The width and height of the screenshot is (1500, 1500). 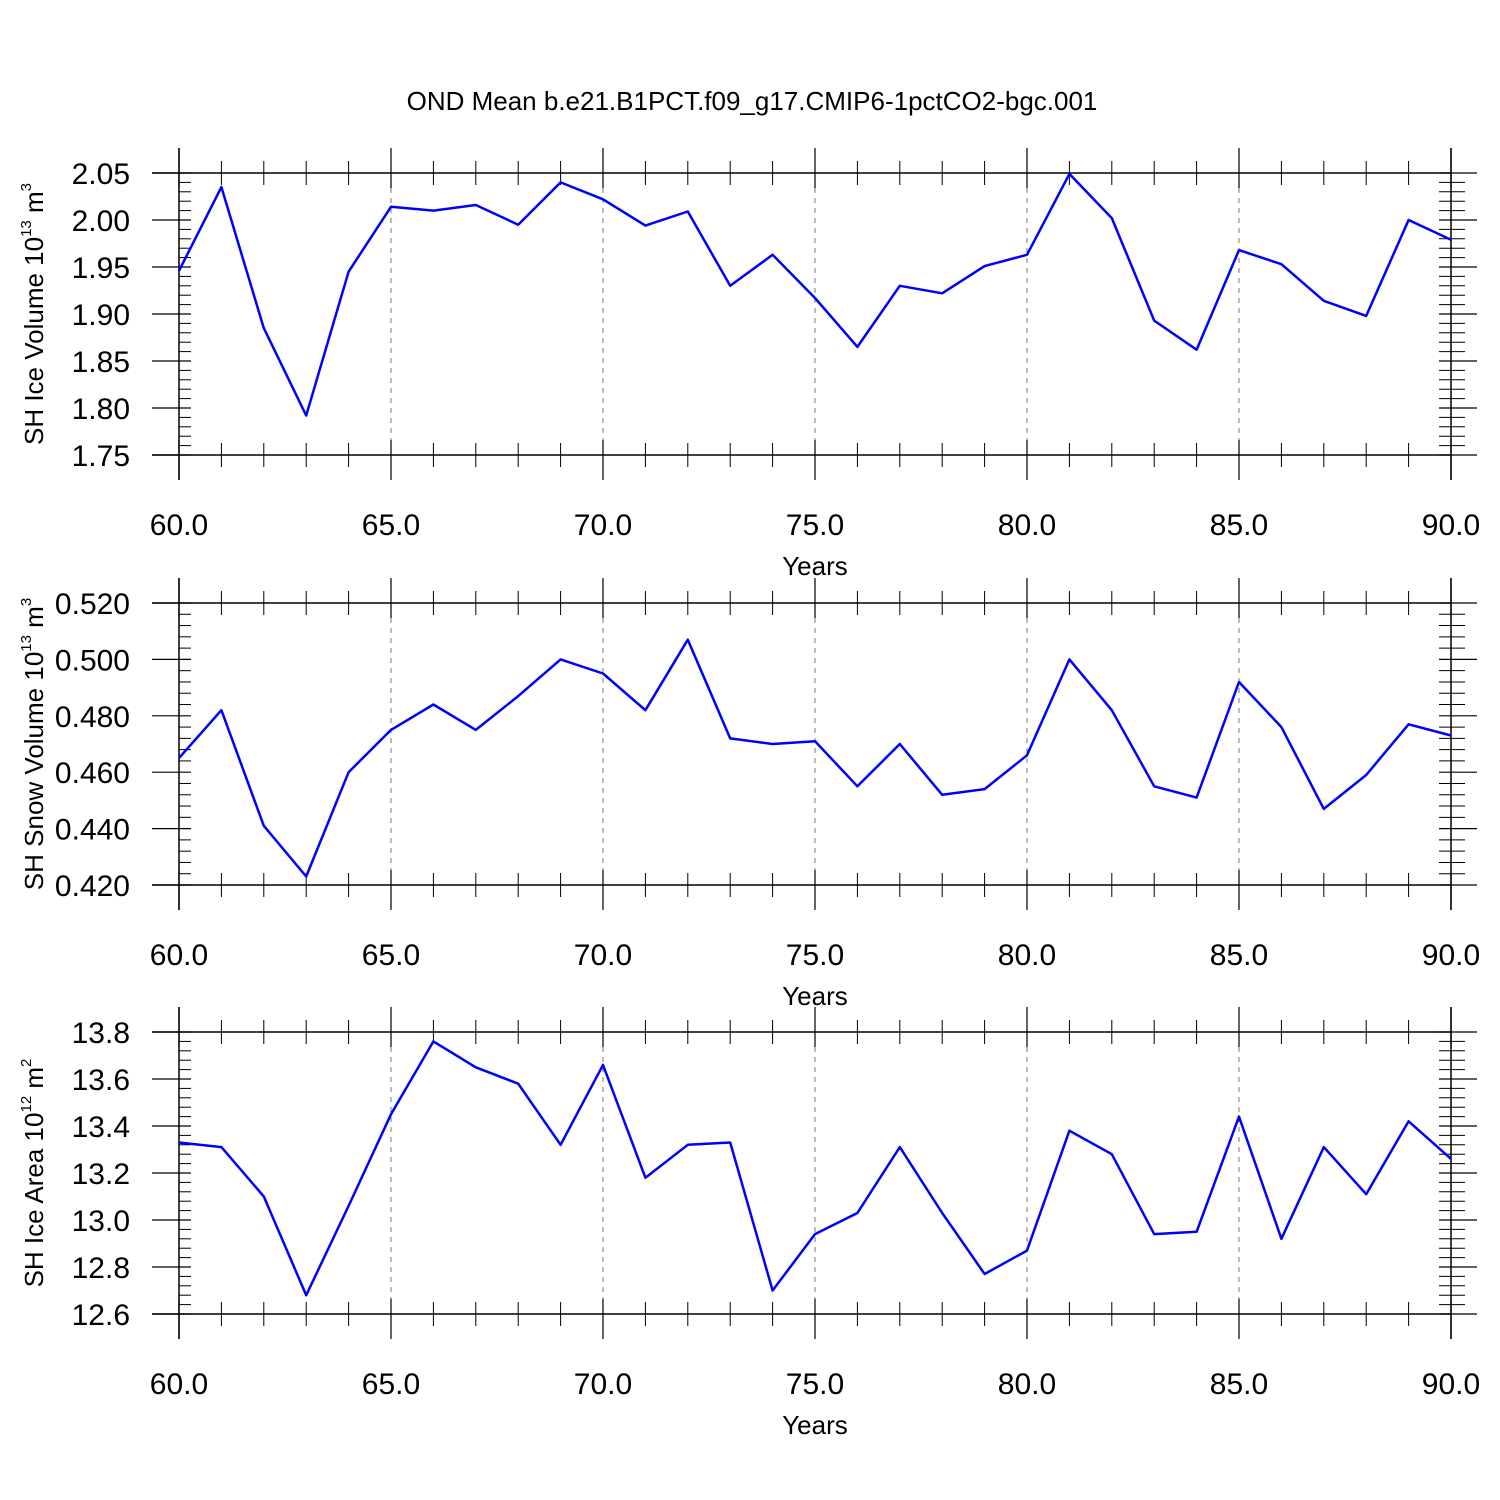 I want to click on y-axis-label-part: SH Ice Area 10, so click(x=34, y=1200).